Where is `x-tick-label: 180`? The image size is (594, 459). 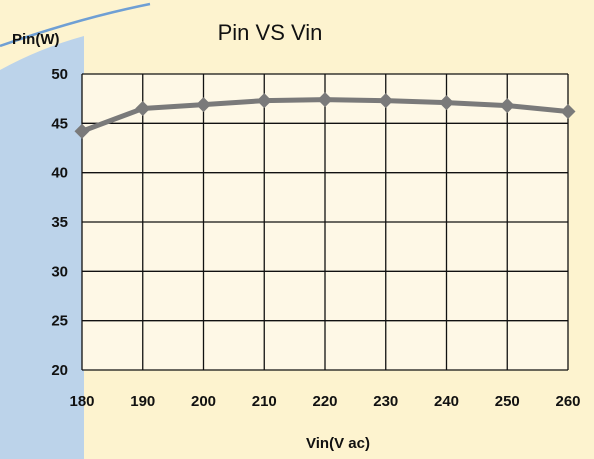 x-tick-label: 180 is located at coordinates (81, 401).